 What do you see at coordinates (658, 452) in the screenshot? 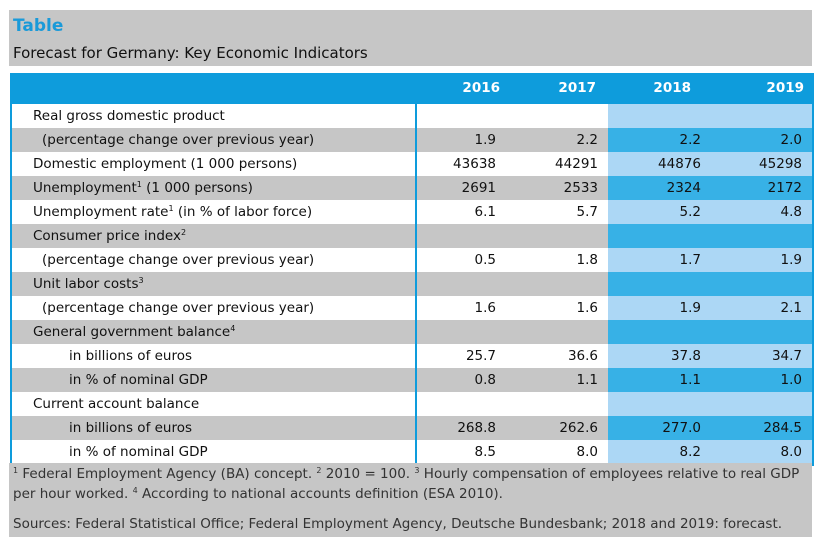
I see `value-cell-2018: 8.2` at bounding box center [658, 452].